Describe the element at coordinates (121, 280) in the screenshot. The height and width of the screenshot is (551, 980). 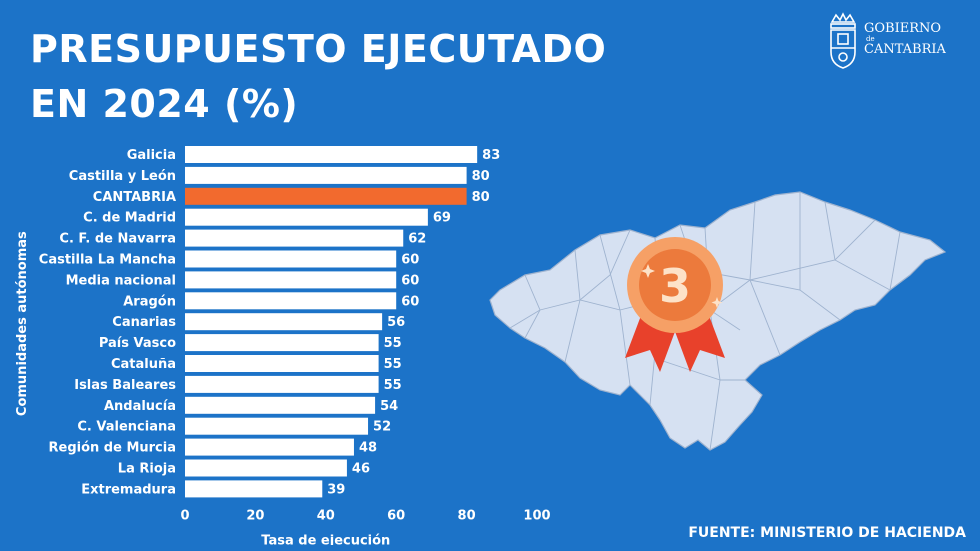
I see `category-label: Media nacional` at that location.